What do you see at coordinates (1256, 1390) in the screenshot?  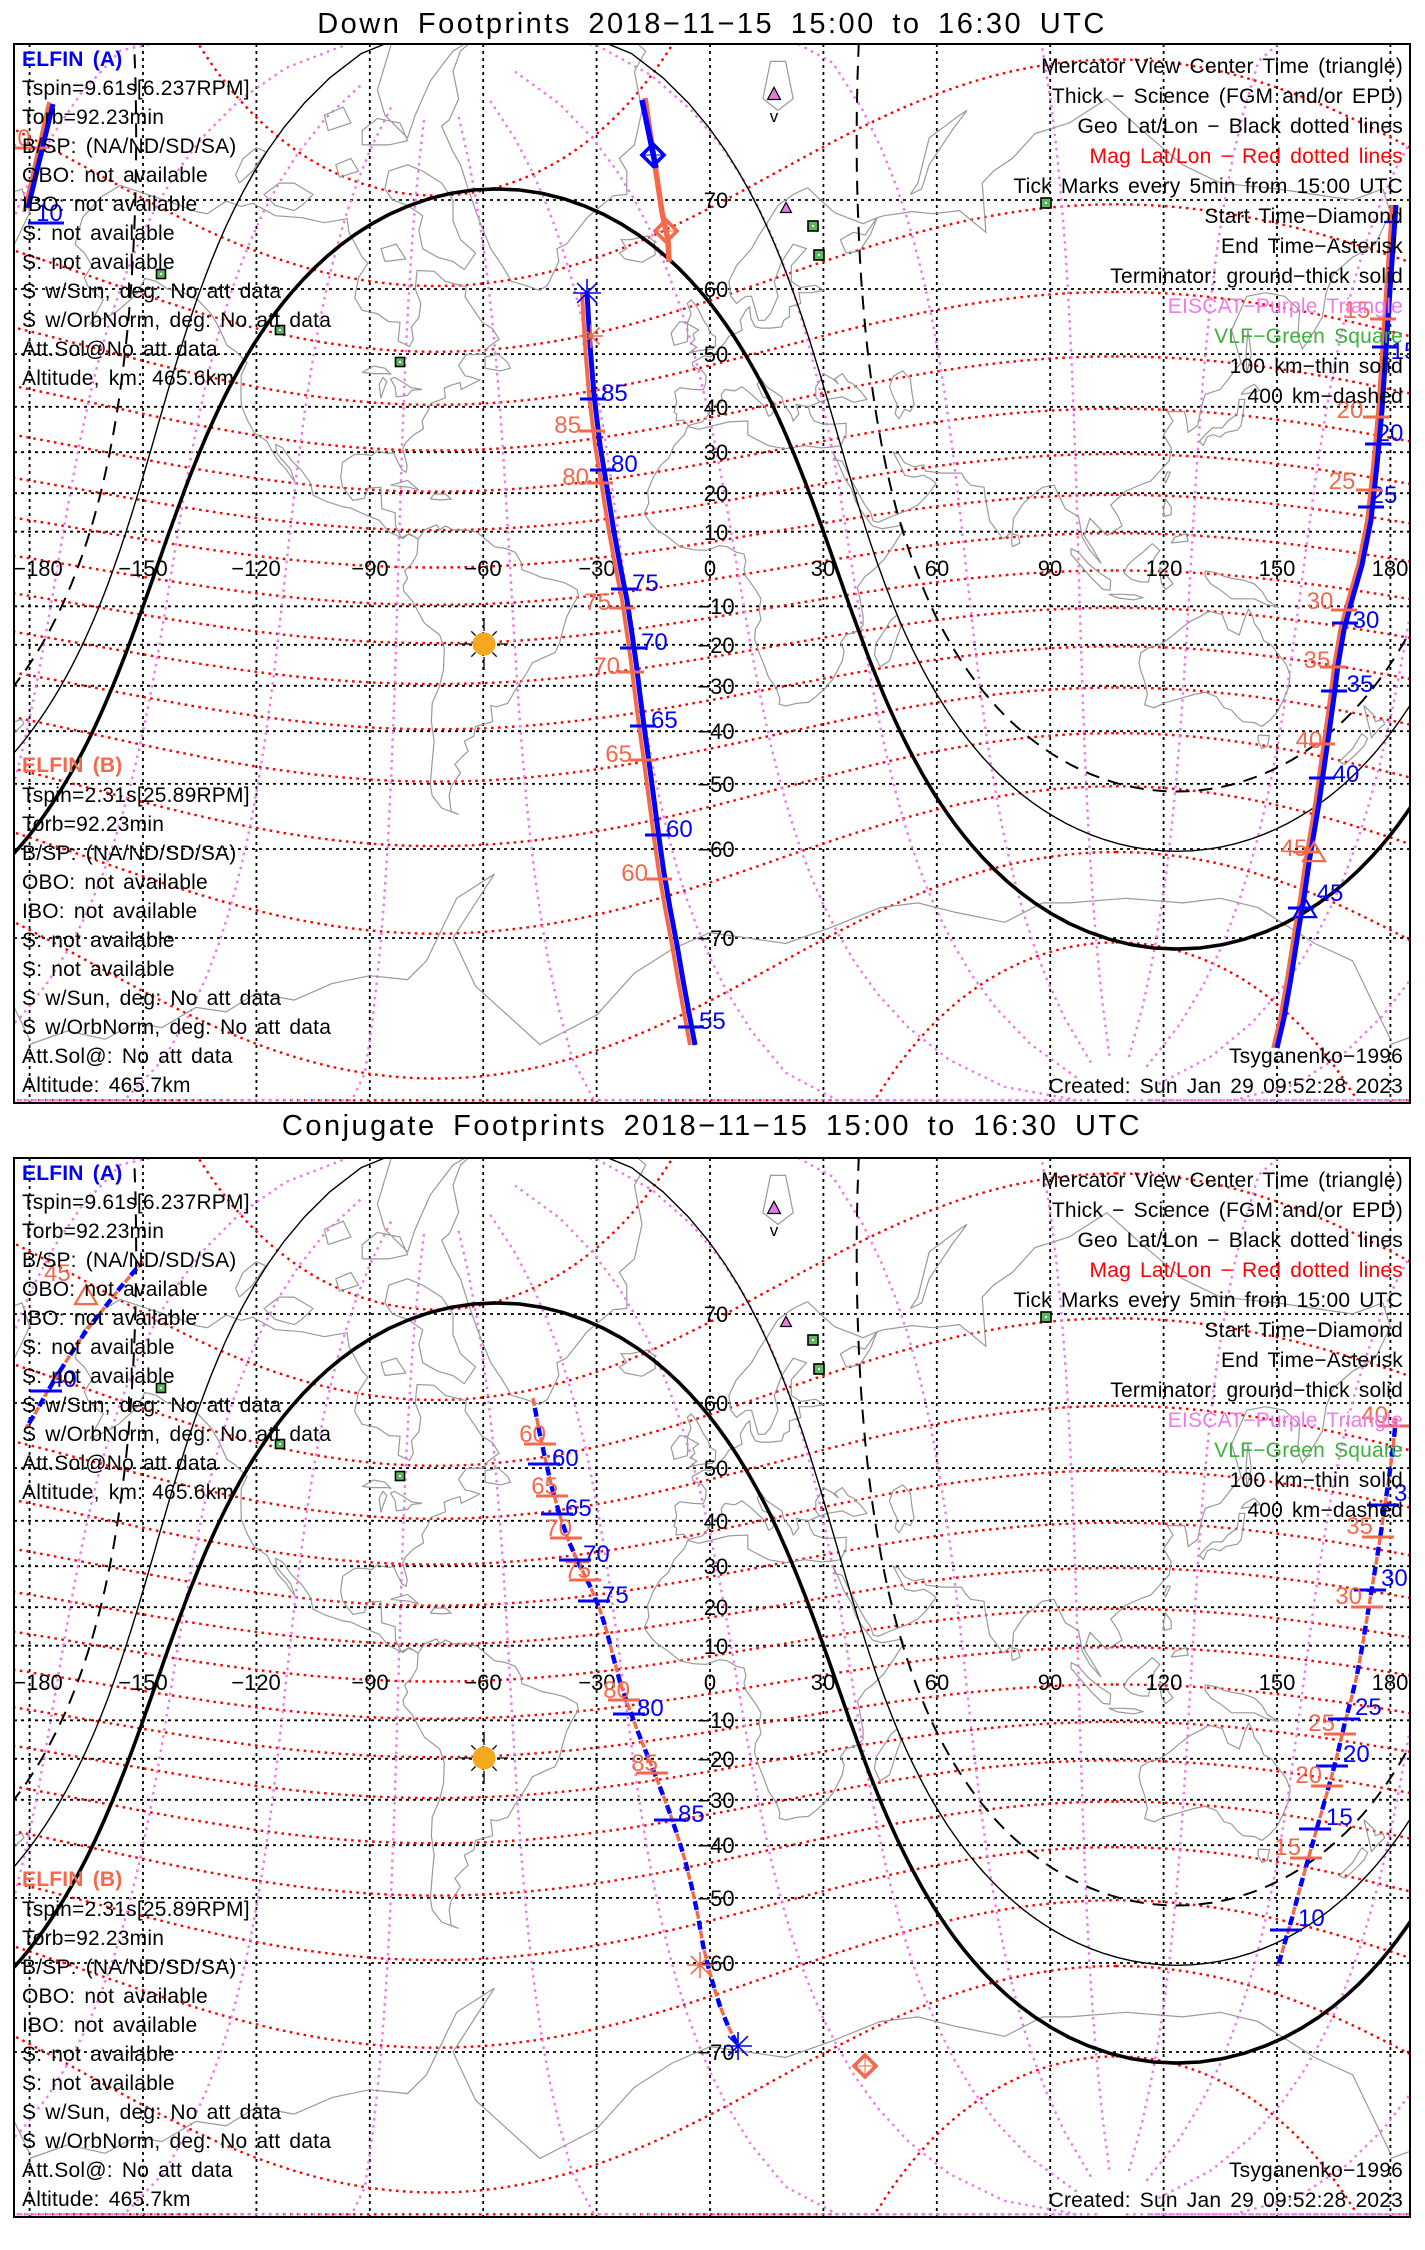 I see `svg-text: Terminator: ground−thick solid` at bounding box center [1256, 1390].